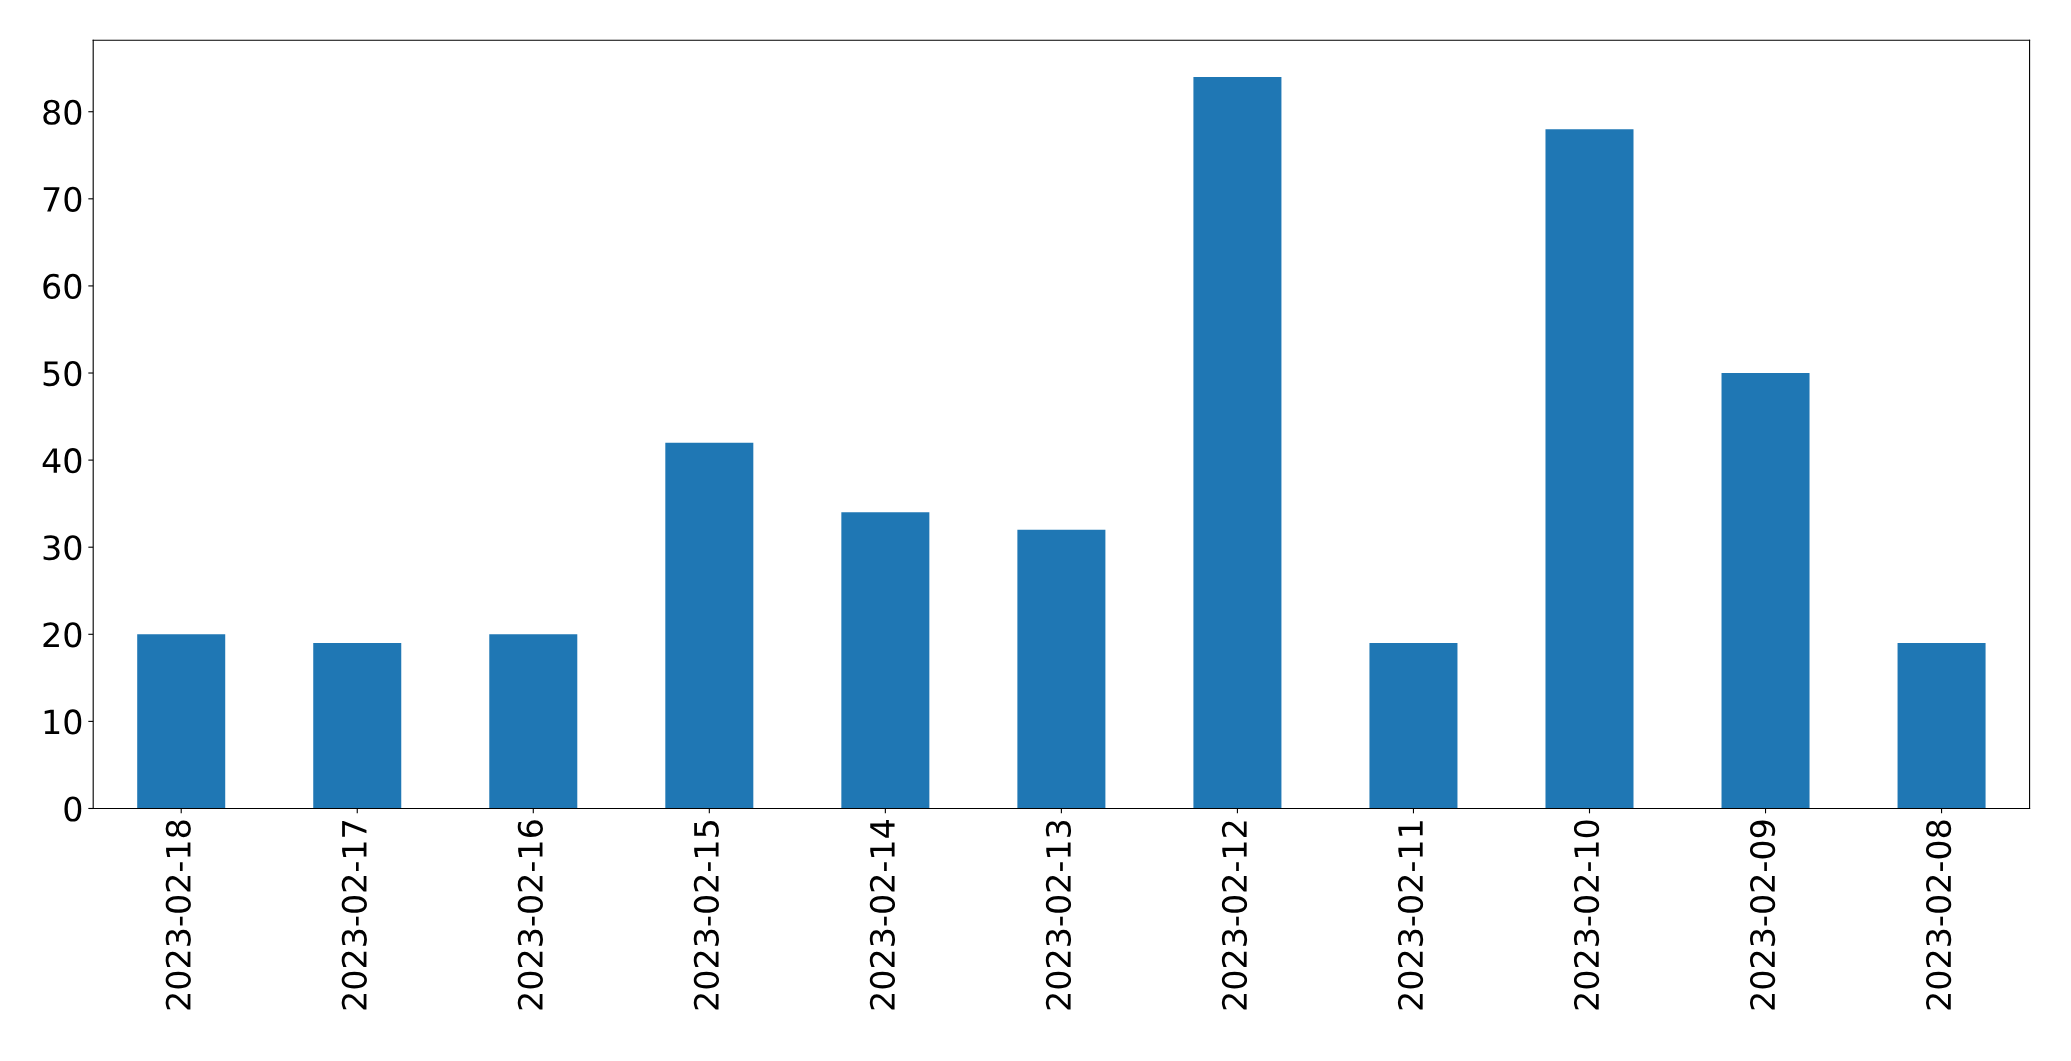 The width and height of the screenshot is (2071, 1061). What do you see at coordinates (1586, 915) in the screenshot?
I see `x-tick-label: 2023-02-10` at bounding box center [1586, 915].